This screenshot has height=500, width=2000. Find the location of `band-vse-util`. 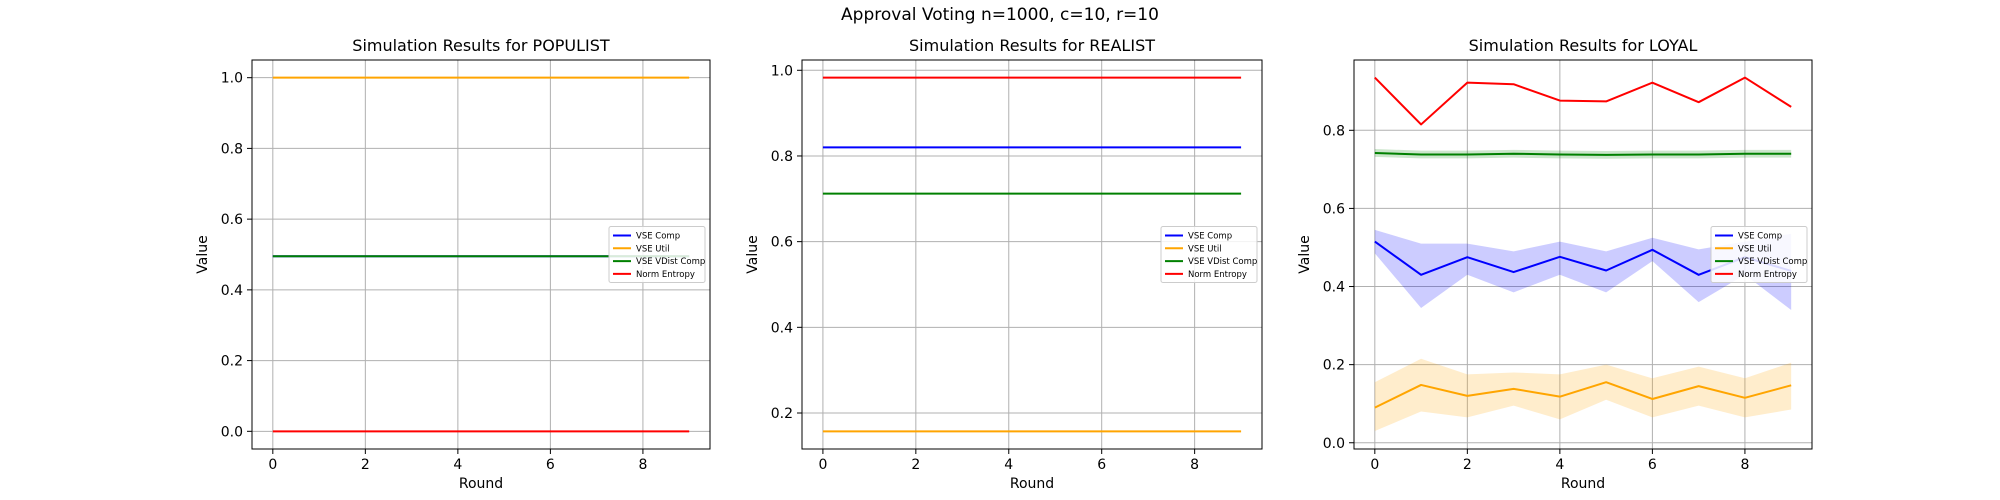

band-vse-util is located at coordinates (1583, 395).